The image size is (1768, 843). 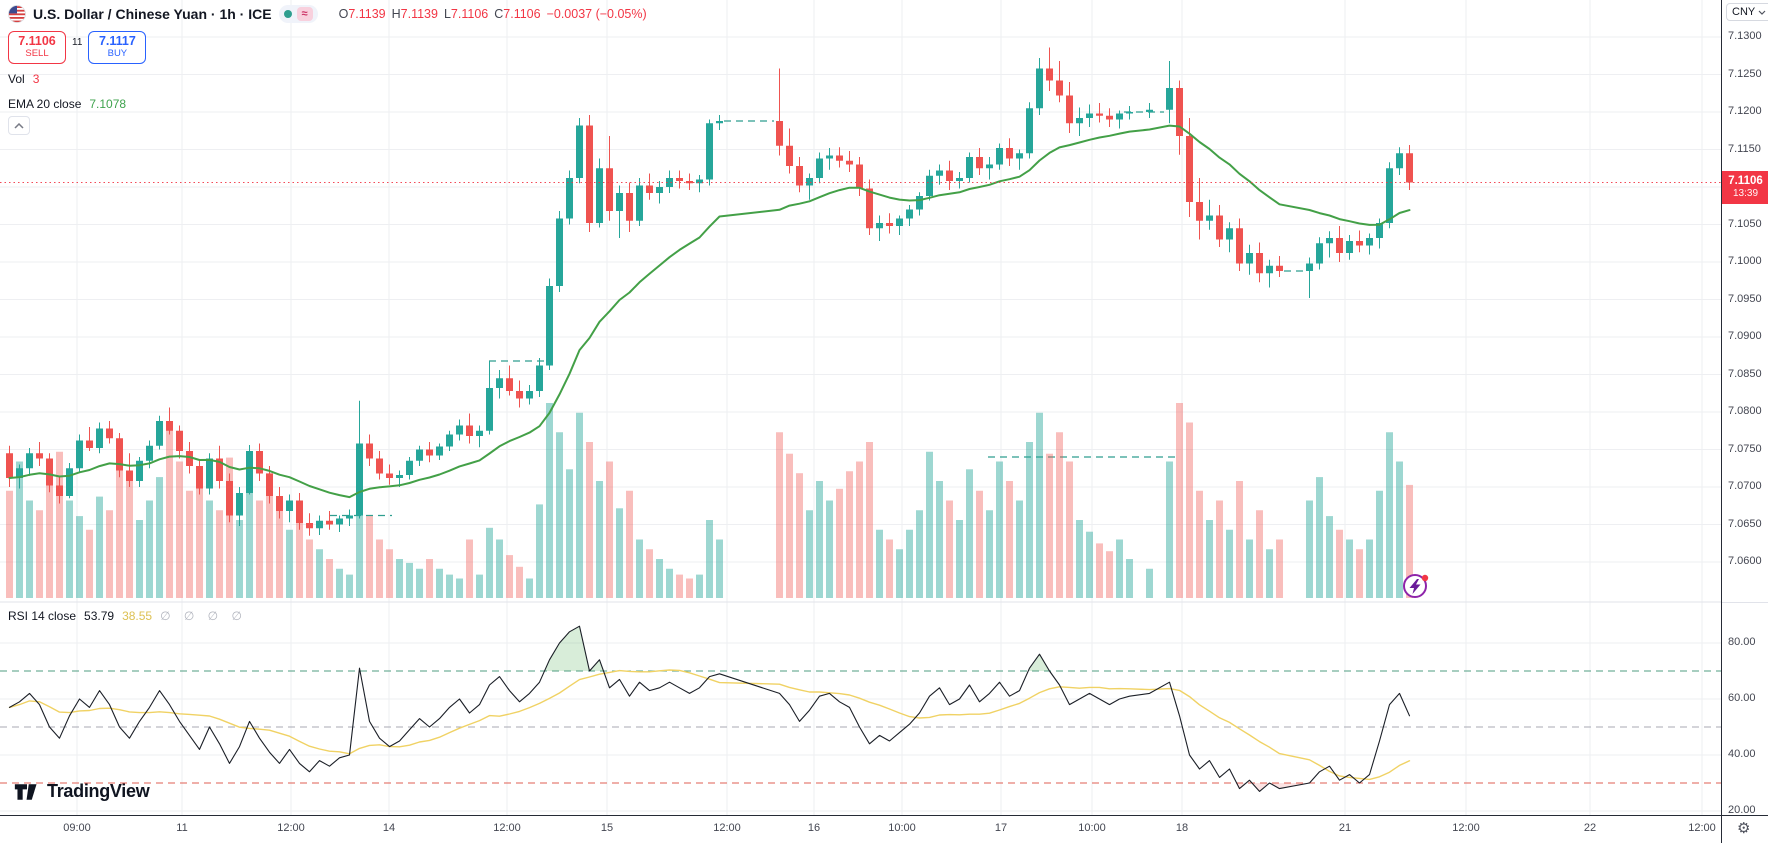 What do you see at coordinates (17, 14) in the screenshot?
I see `us-flag-icon` at bounding box center [17, 14].